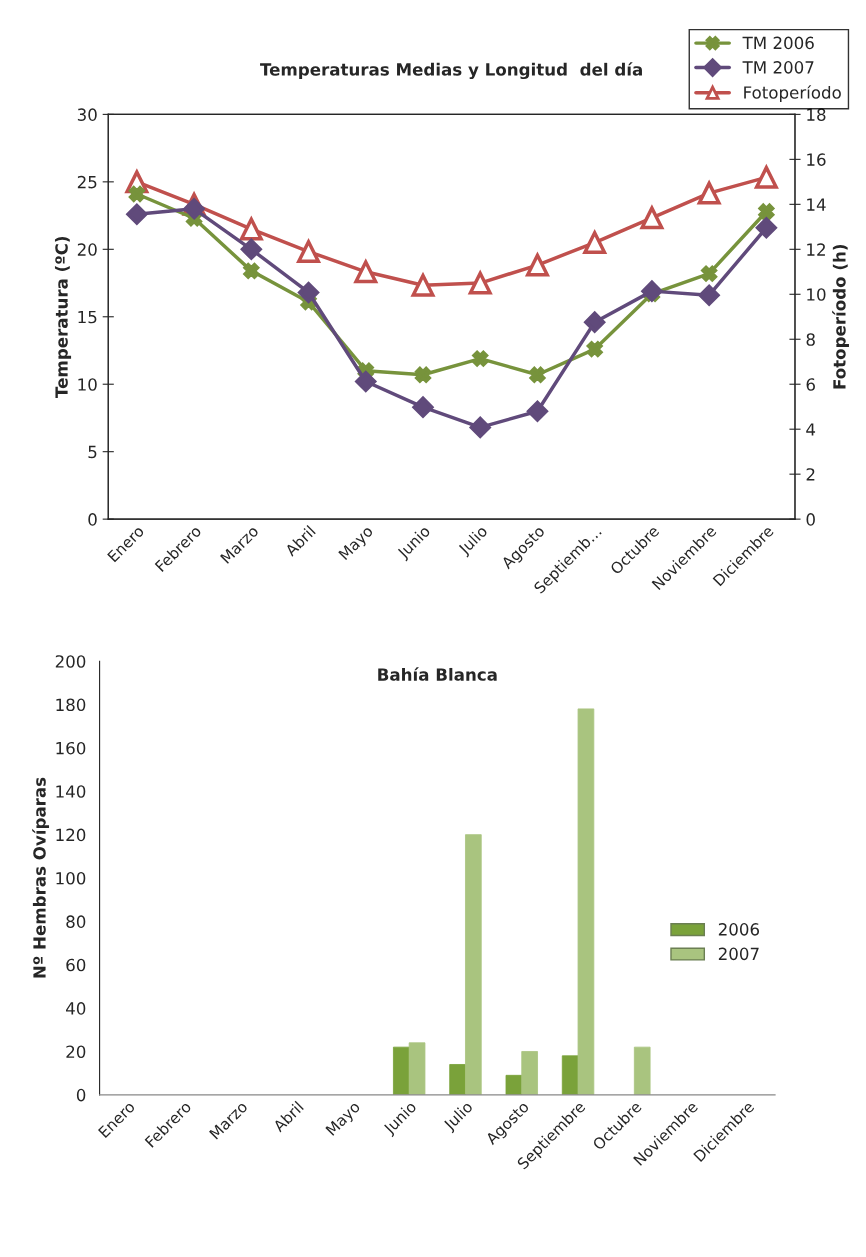 The width and height of the screenshot is (866, 1257). Describe the element at coordinates (451, 71) in the screenshot. I see `chart-title: Temperaturas Medias y Longitud del día` at that location.